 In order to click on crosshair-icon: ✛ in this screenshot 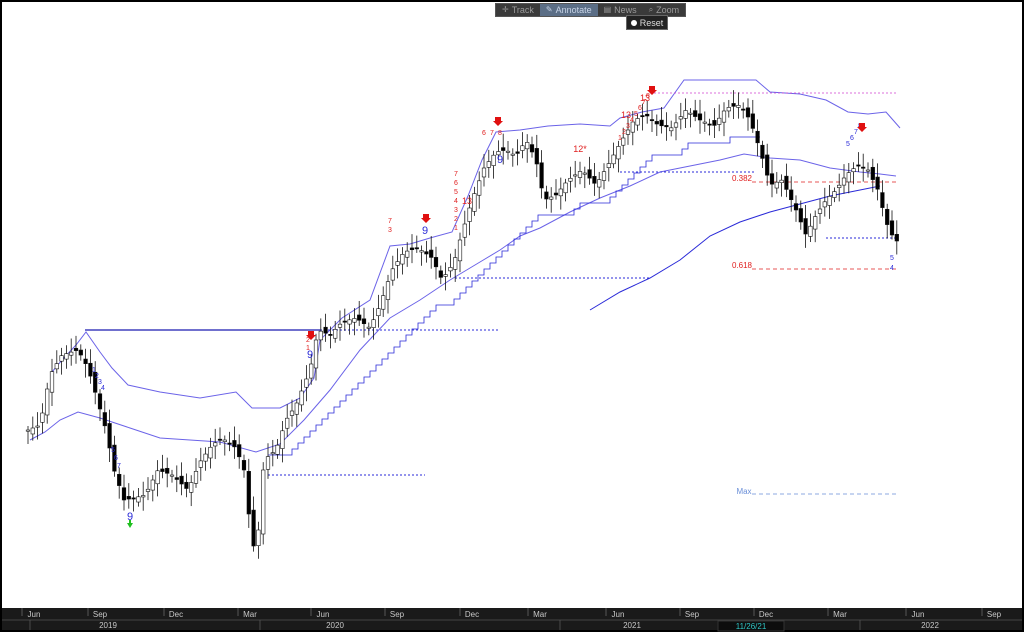, I will do `click(505, 9)`.